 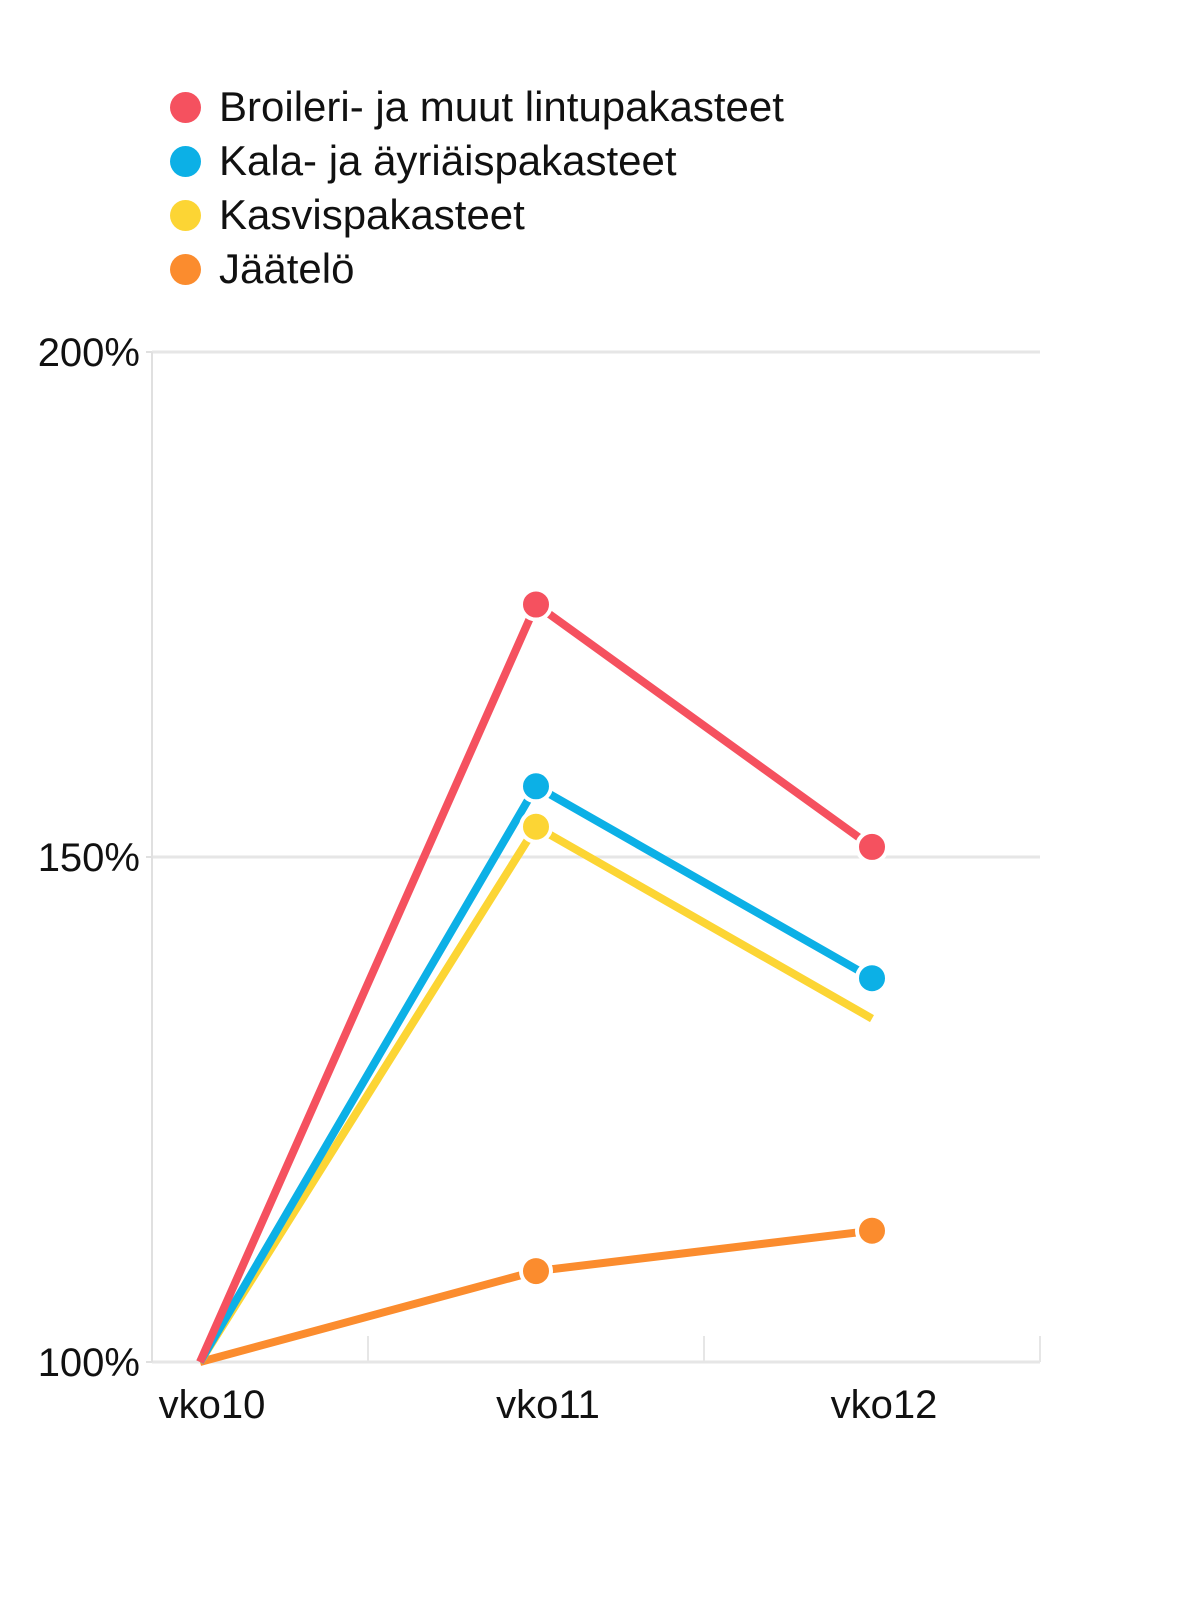 I want to click on legend-item: Kala- ja äyriäispakasteet, so click(x=477, y=161).